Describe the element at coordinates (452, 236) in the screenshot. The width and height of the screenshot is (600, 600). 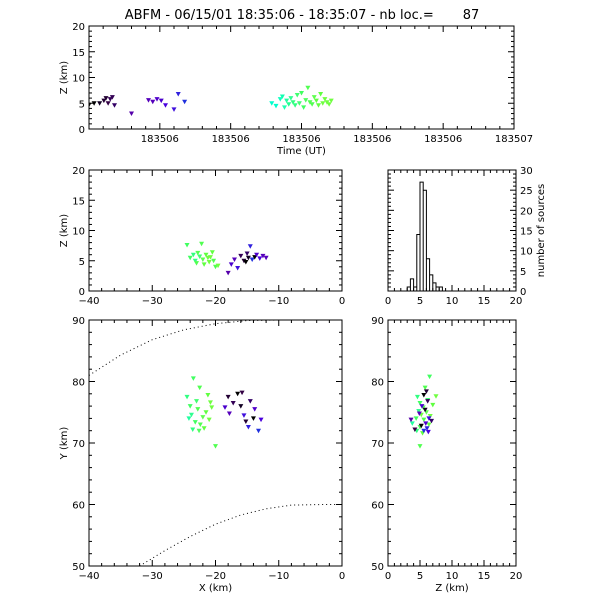
I see `histogram-outline` at that location.